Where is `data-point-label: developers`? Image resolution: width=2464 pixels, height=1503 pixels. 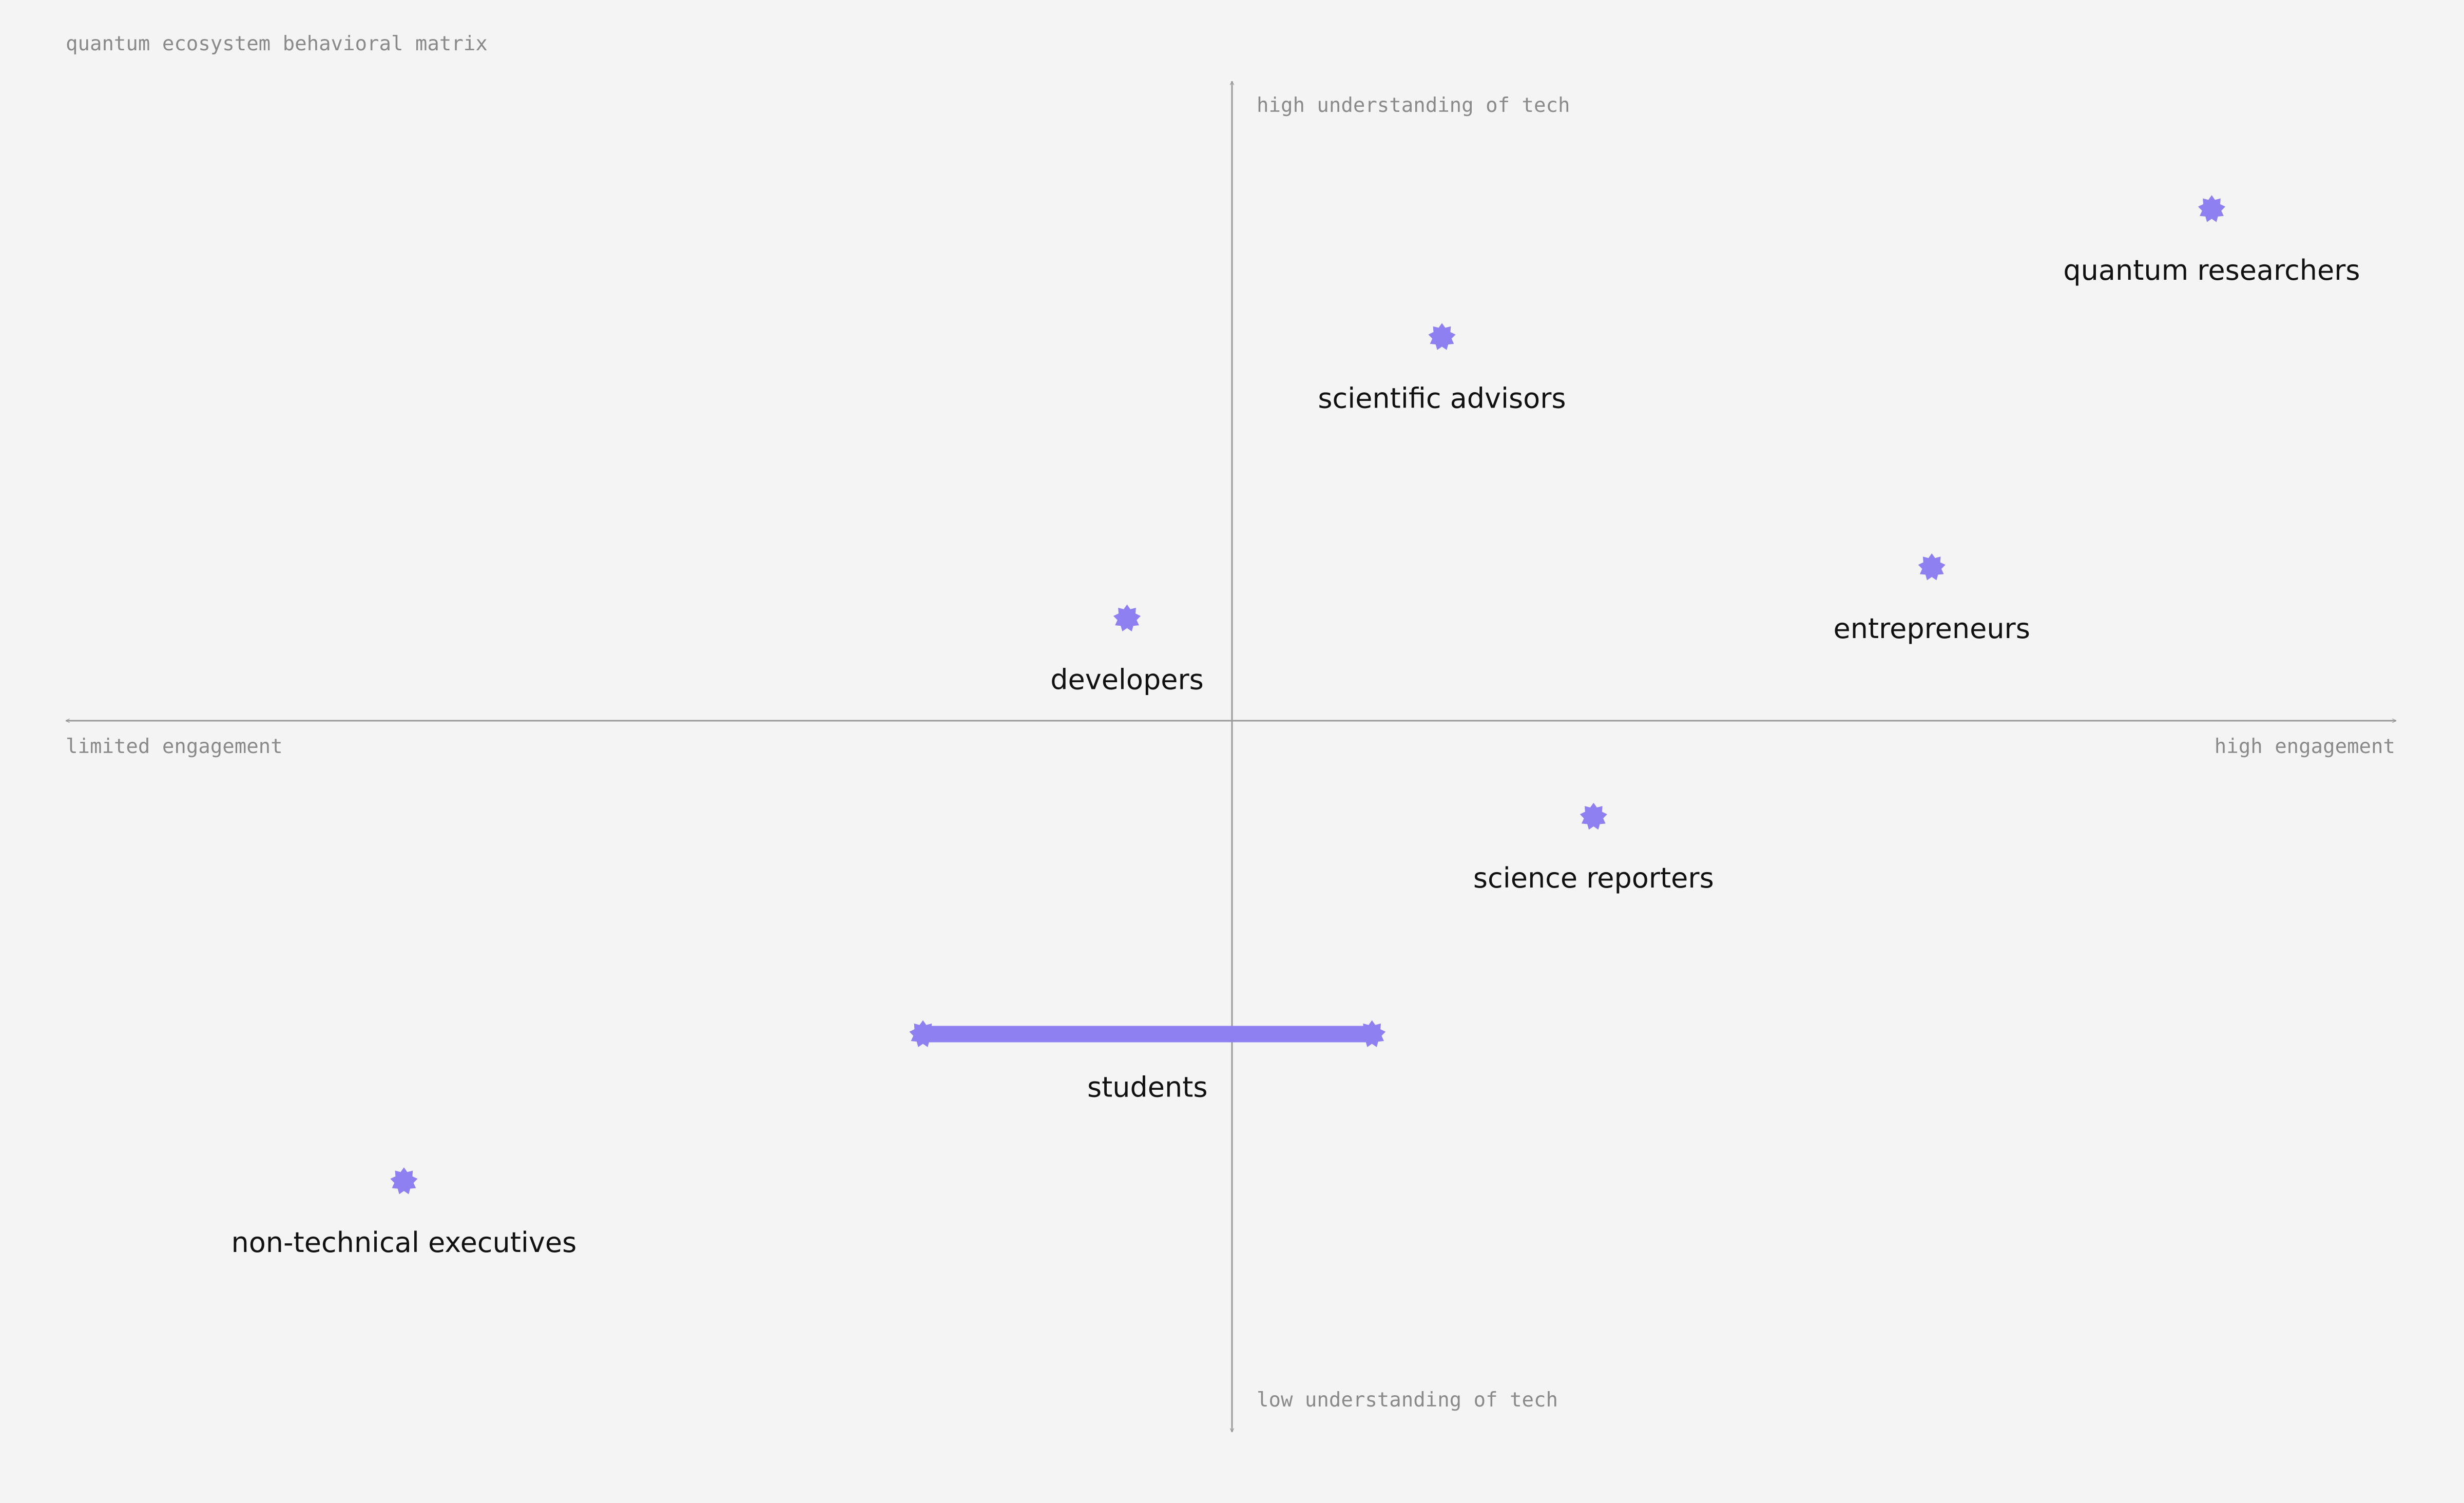 data-point-label: developers is located at coordinates (1127, 680).